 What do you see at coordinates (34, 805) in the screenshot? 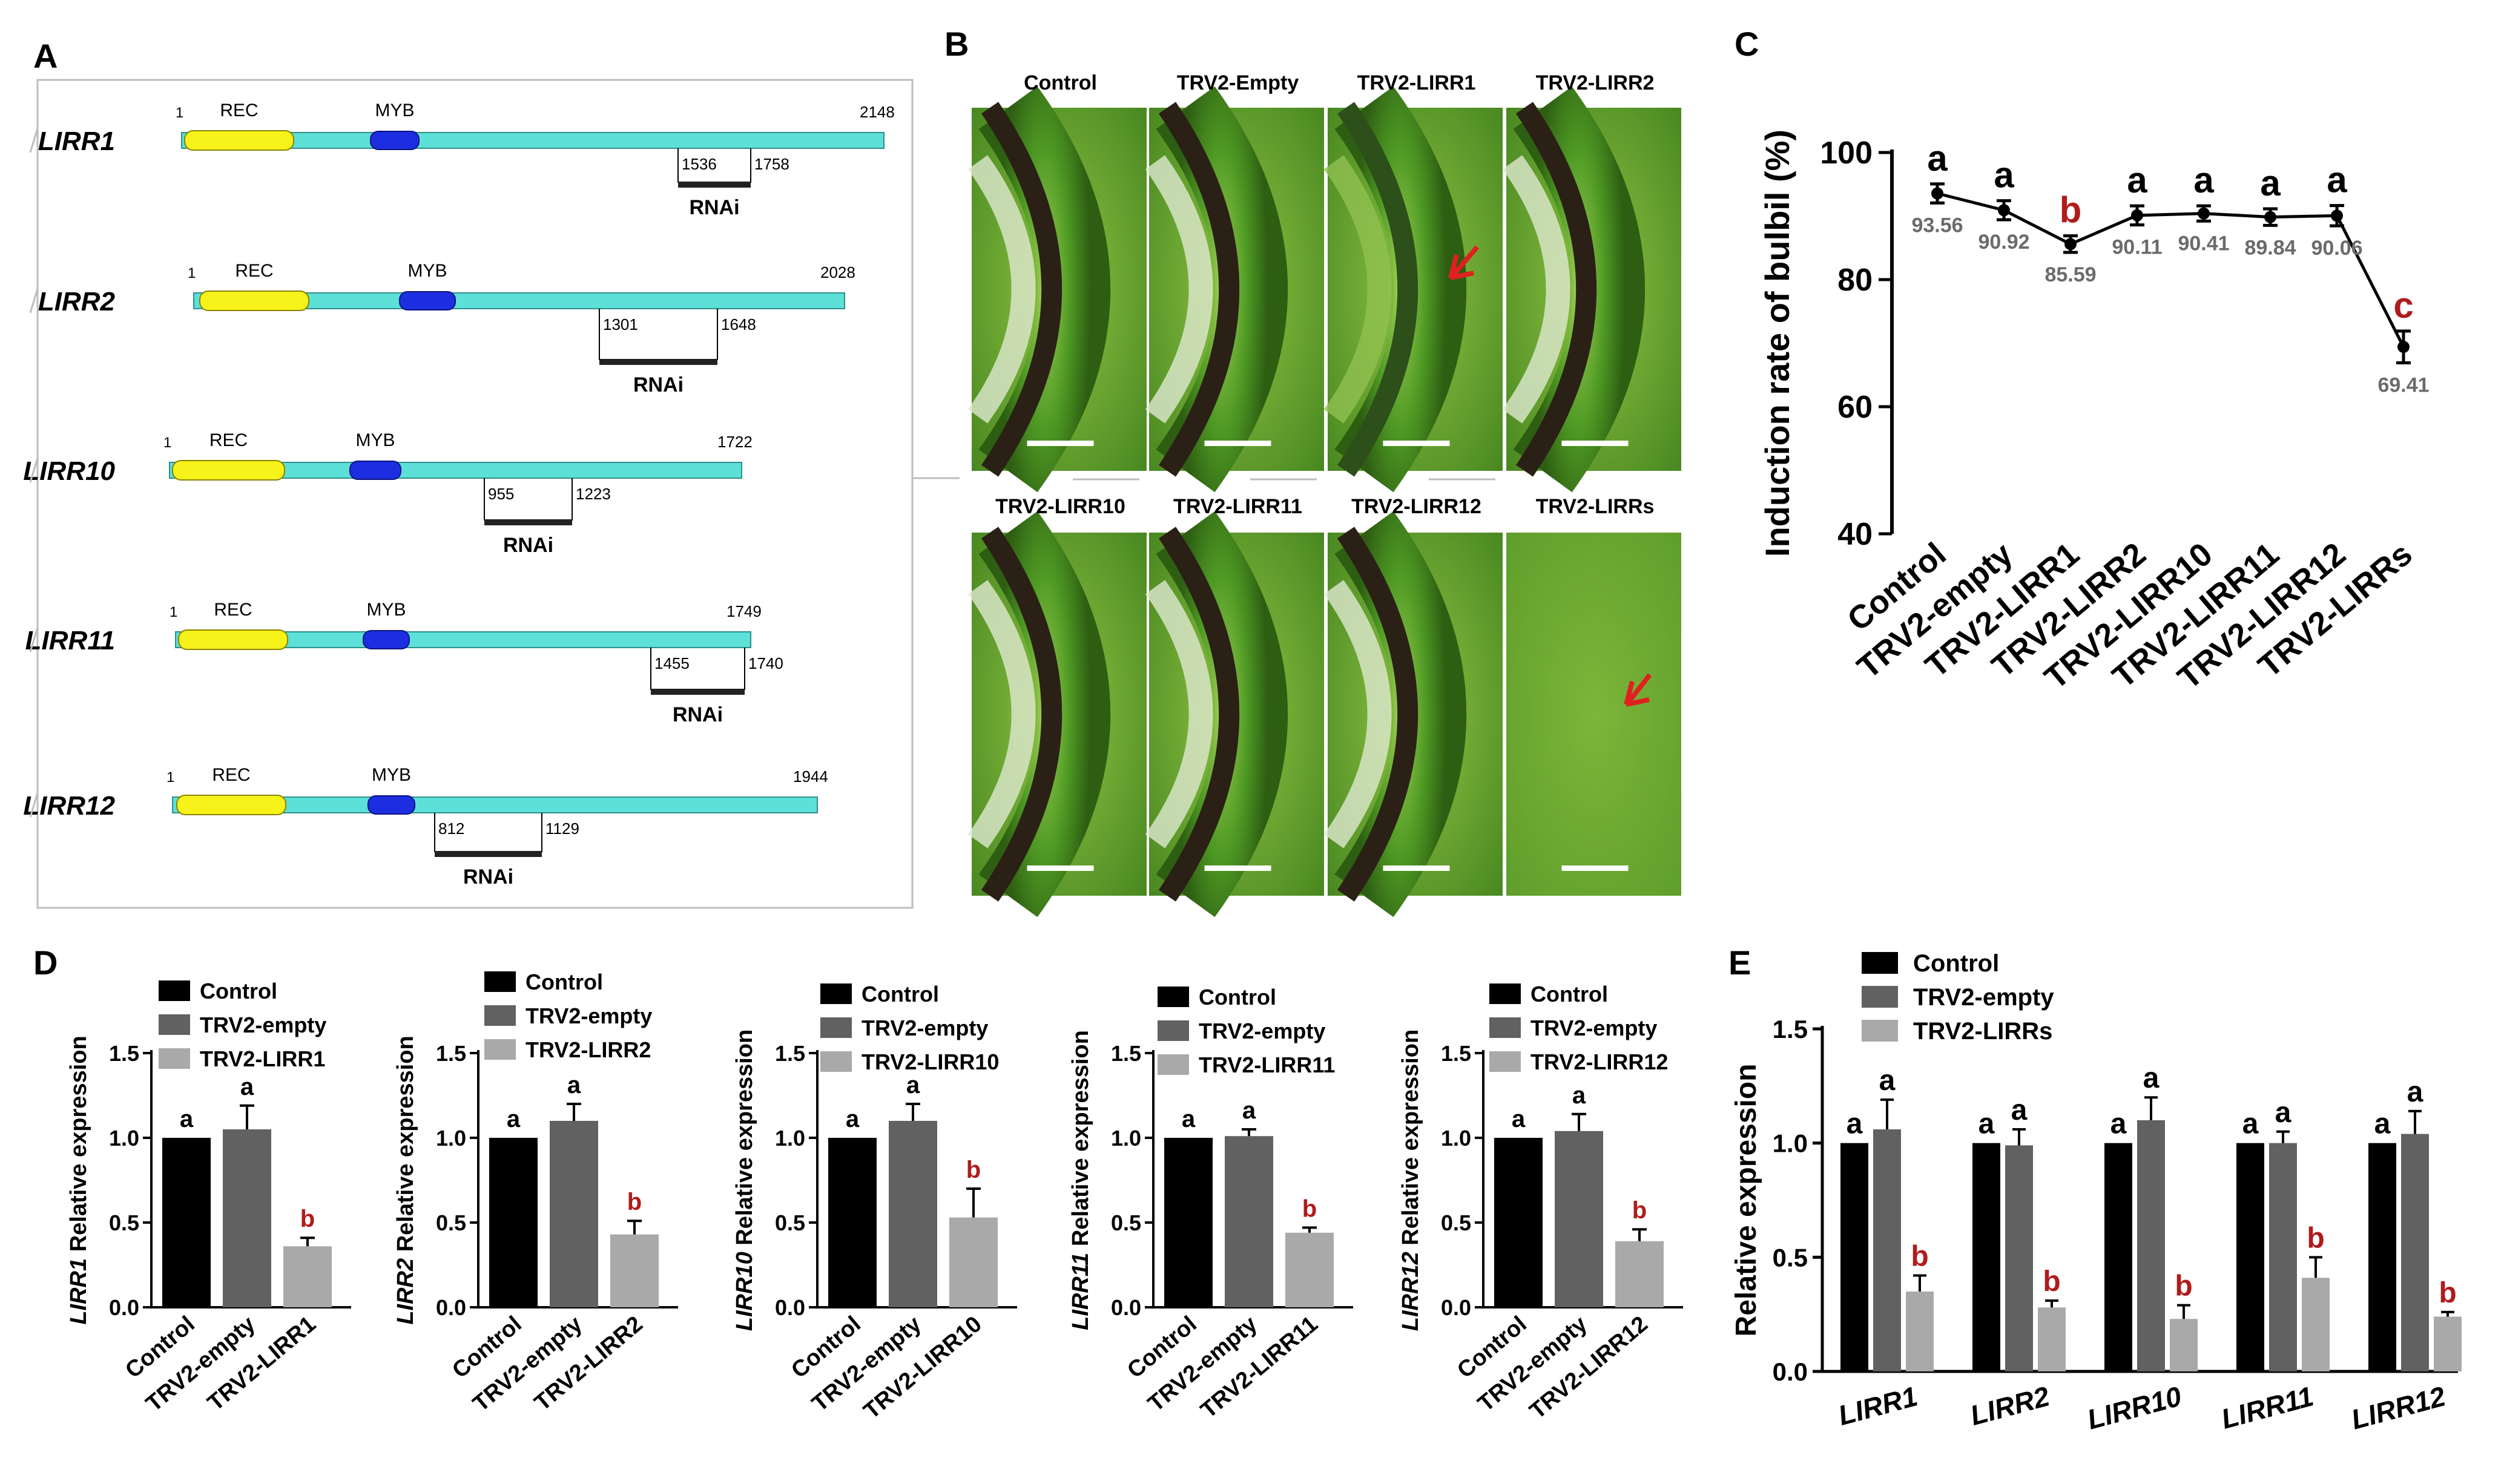
I see `frame-notch` at bounding box center [34, 805].